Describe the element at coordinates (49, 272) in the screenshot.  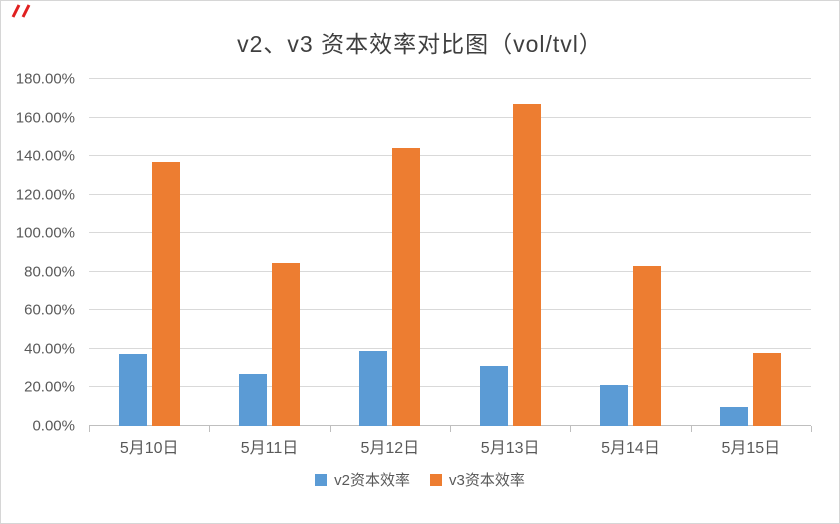
I see `y-tick-label: 80.00%` at that location.